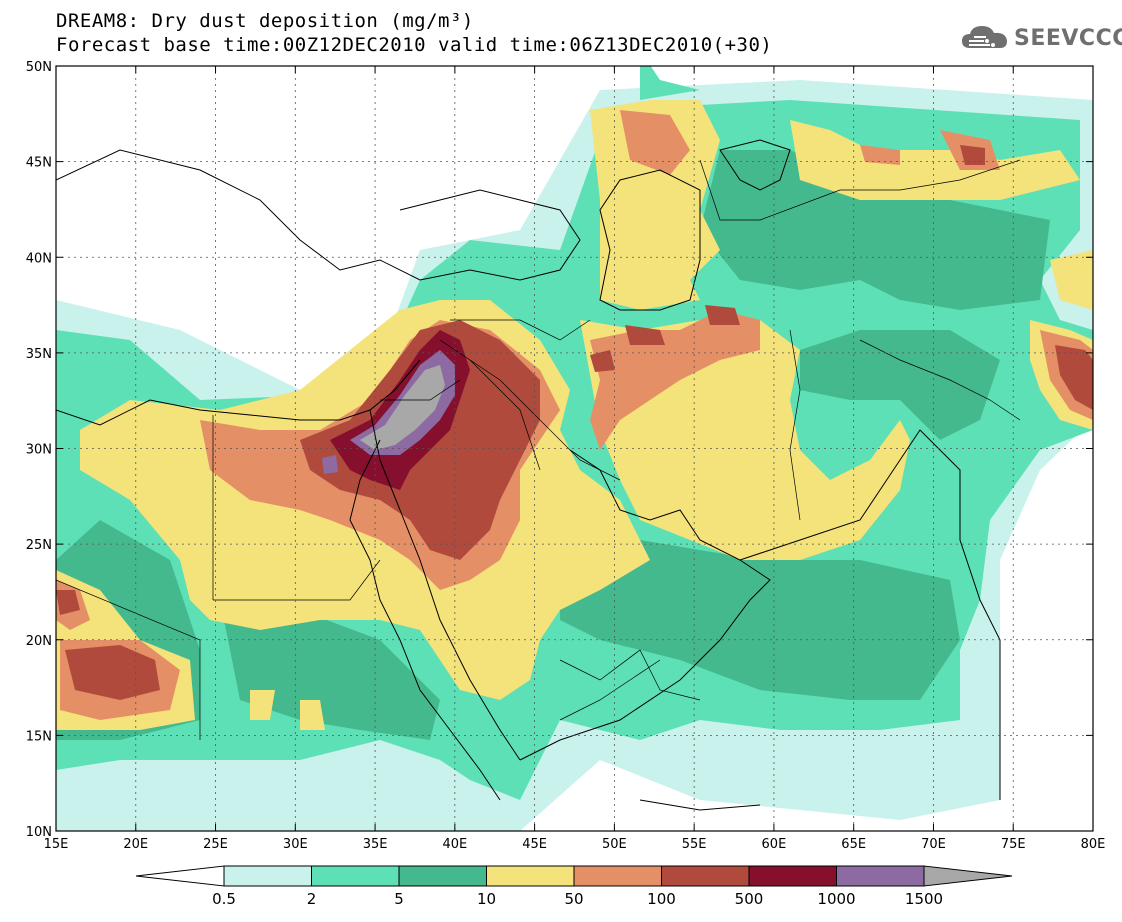 This screenshot has height=922, width=1122. Describe the element at coordinates (454, 844) in the screenshot. I see `x-tick-label: 40E` at that location.